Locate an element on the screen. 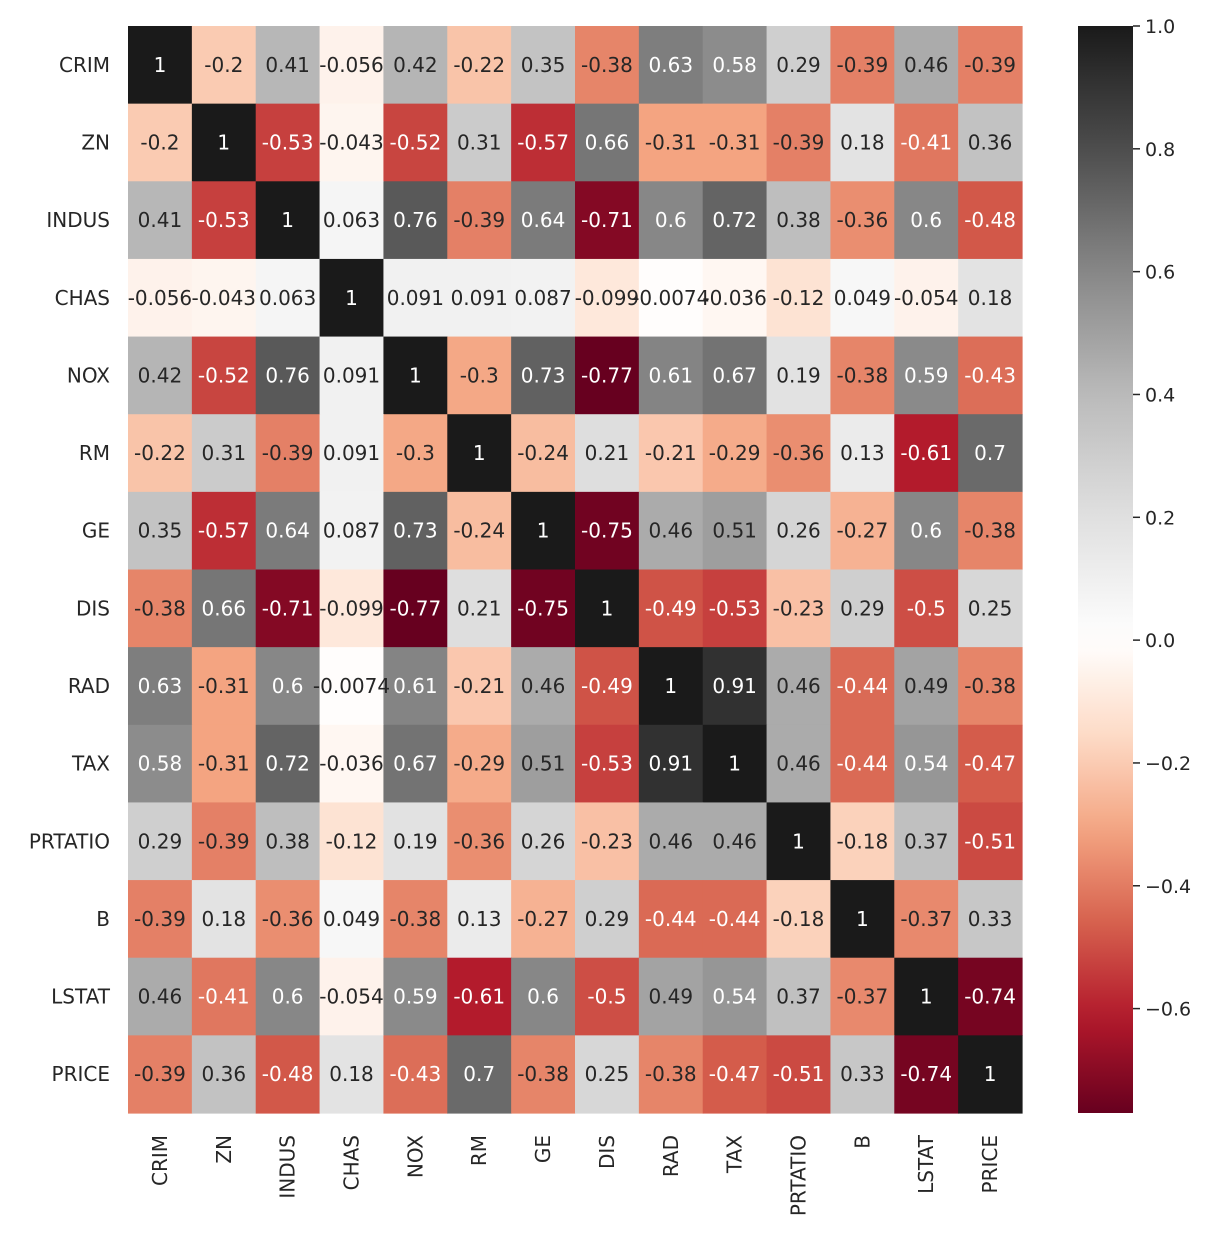 Image resolution: width=1220 pixels, height=1242 pixels. cell-value-label: 0.29 is located at coordinates (607, 919).